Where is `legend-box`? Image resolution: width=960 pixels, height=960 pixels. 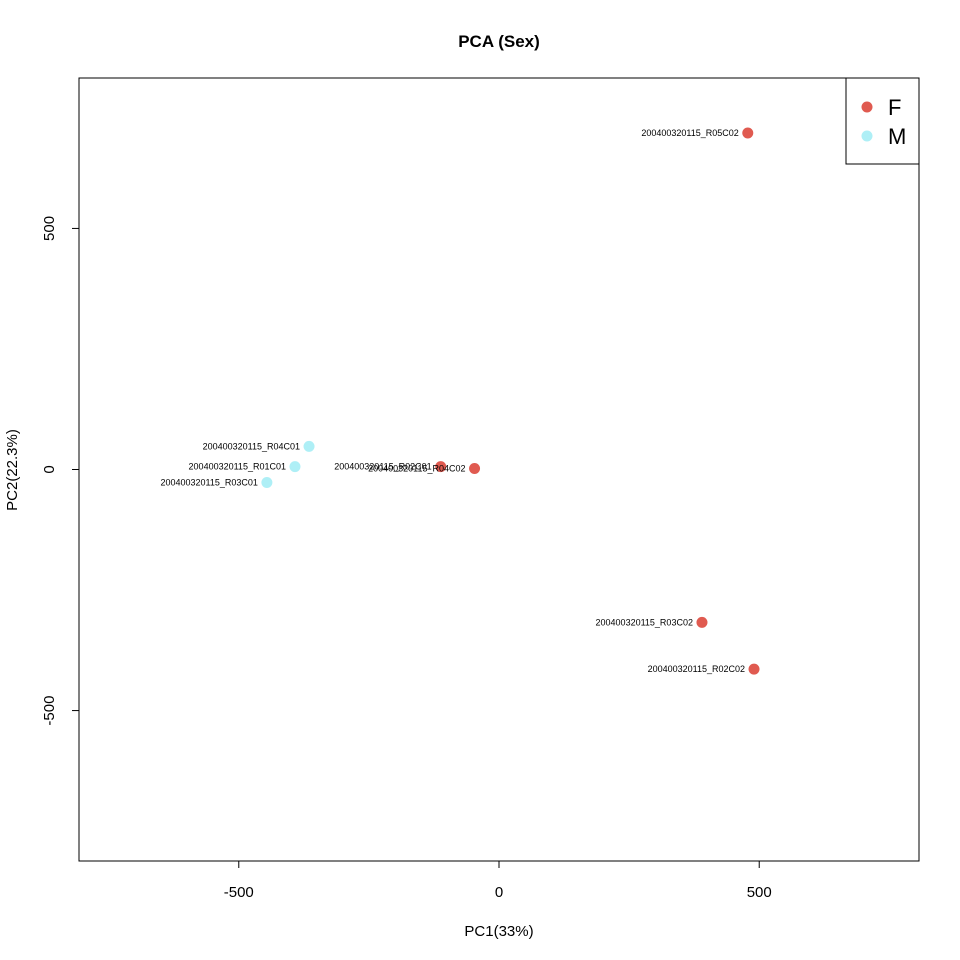
legend-box is located at coordinates (882, 121).